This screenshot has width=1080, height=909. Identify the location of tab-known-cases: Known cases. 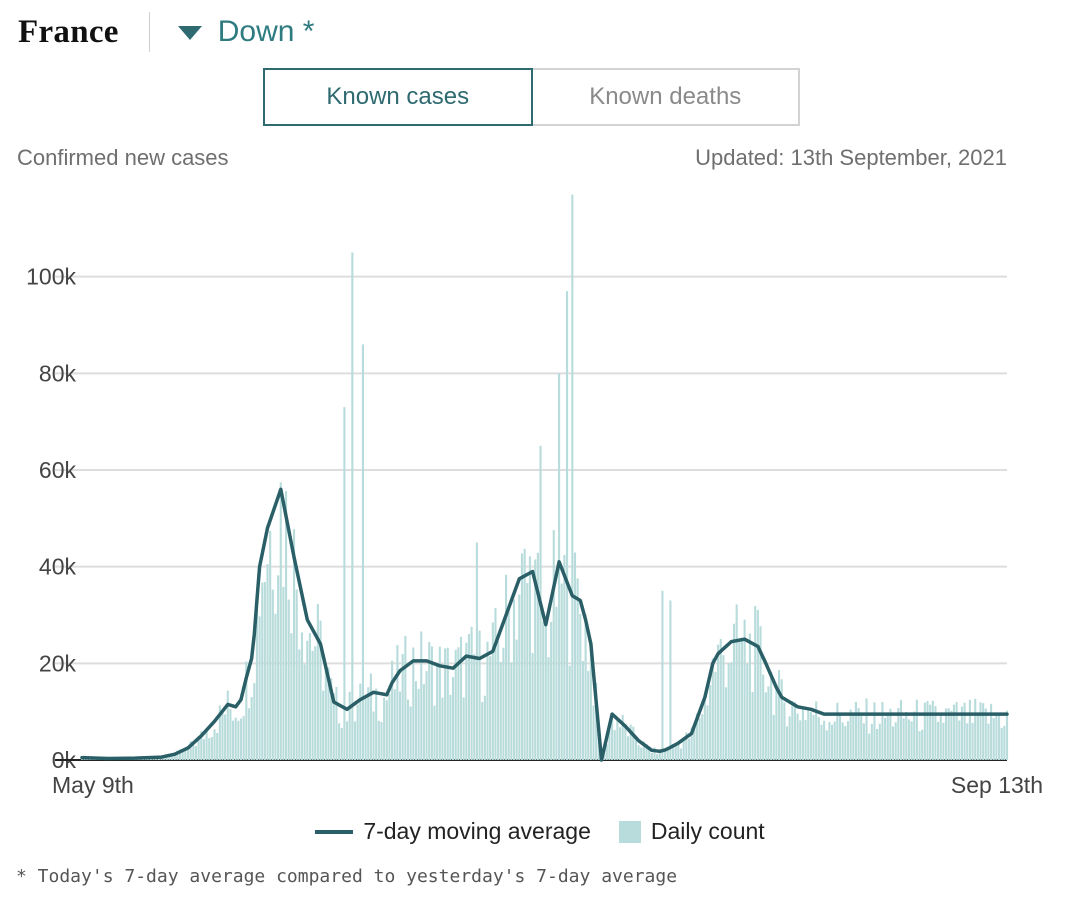
(398, 97).